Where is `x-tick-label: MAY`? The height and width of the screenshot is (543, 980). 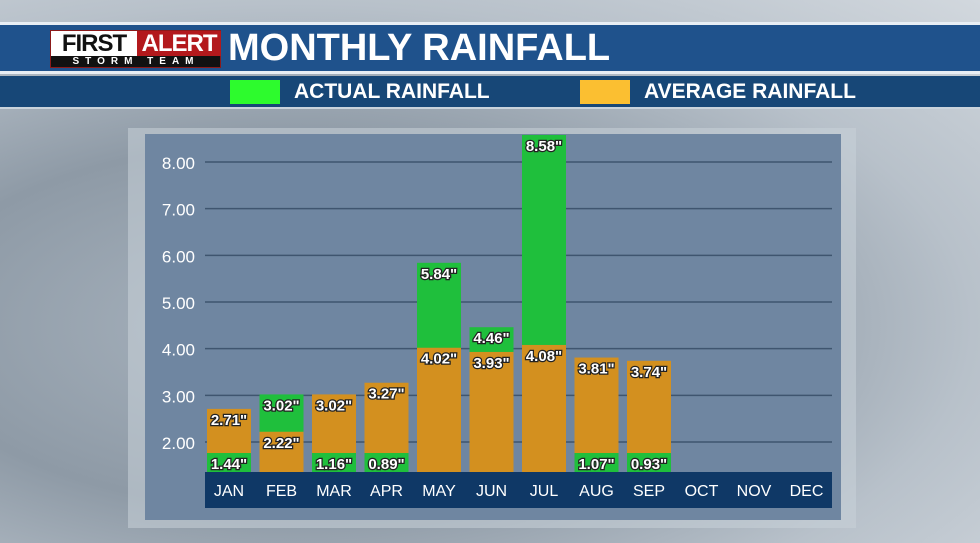 x-tick-label: MAY is located at coordinates (439, 491).